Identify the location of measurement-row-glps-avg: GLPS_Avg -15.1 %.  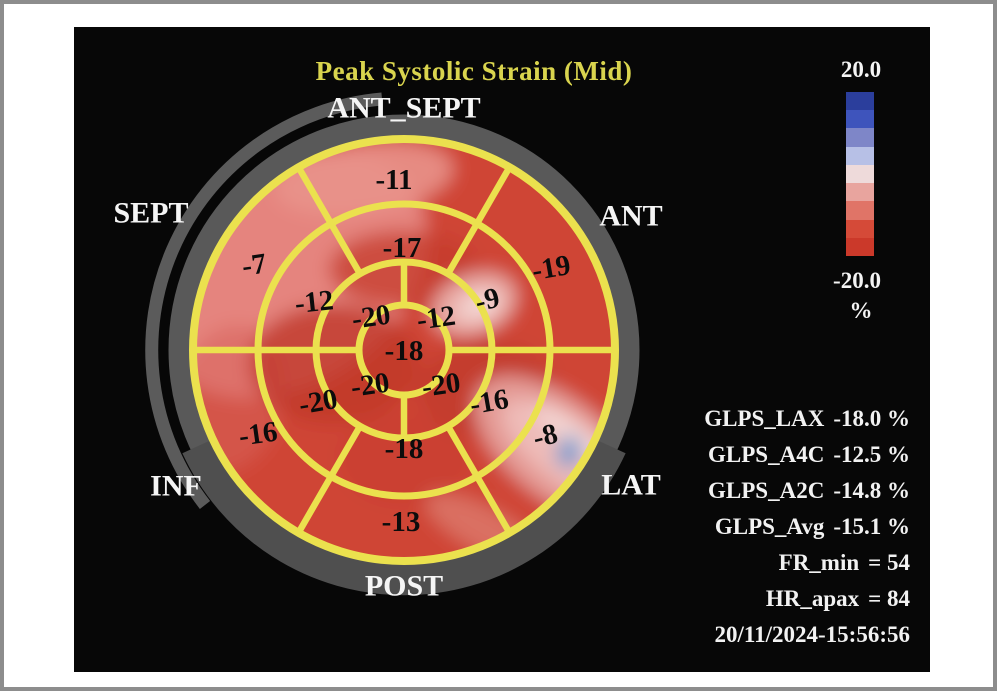
(812, 527).